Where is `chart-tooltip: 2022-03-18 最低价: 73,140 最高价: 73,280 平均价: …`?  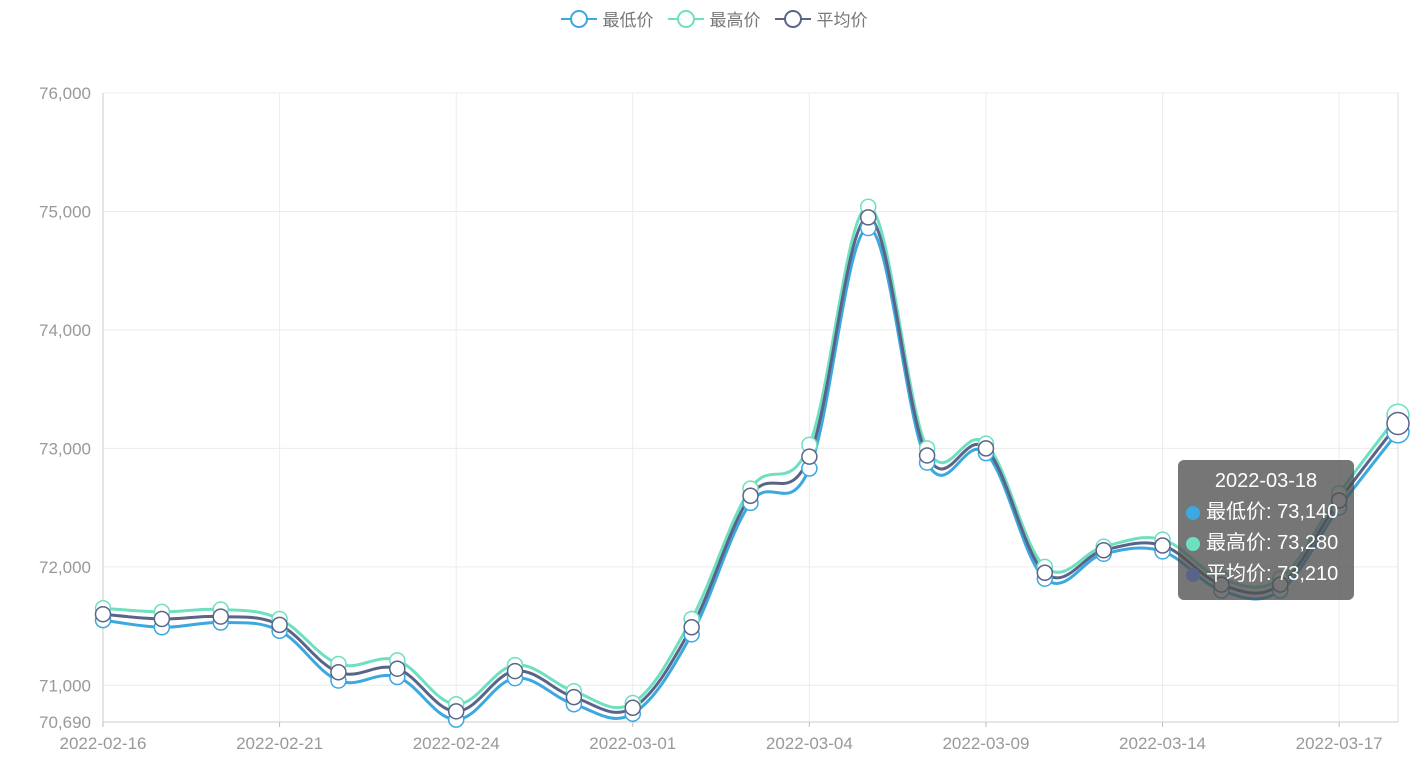
chart-tooltip: 2022-03-18 最低价: 73,140 最高价: 73,280 平均价: … is located at coordinates (1266, 530).